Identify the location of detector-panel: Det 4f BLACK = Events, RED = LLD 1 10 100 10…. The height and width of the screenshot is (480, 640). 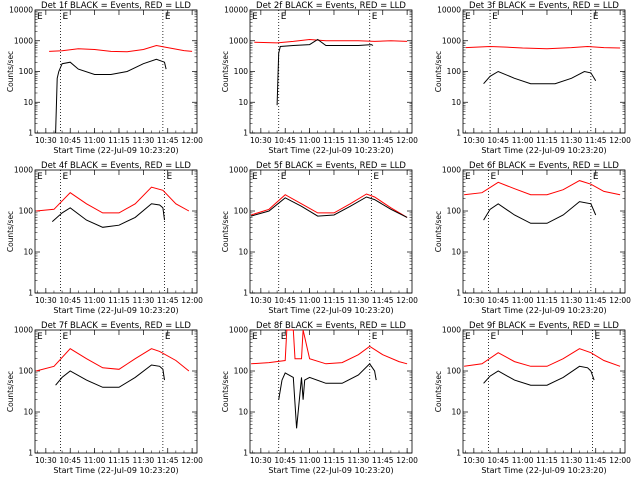
(104, 238).